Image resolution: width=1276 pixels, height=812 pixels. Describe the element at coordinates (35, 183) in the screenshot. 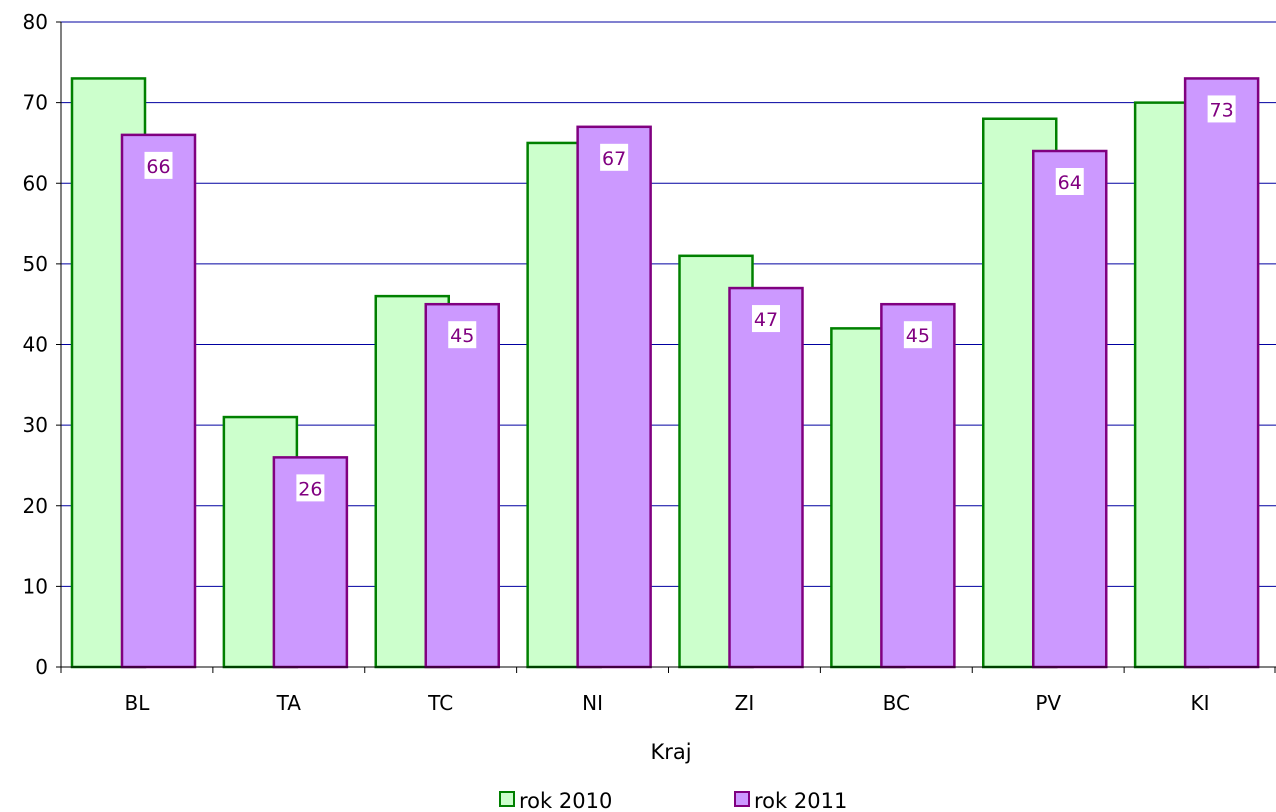

I see `y-tick-label: 60` at that location.